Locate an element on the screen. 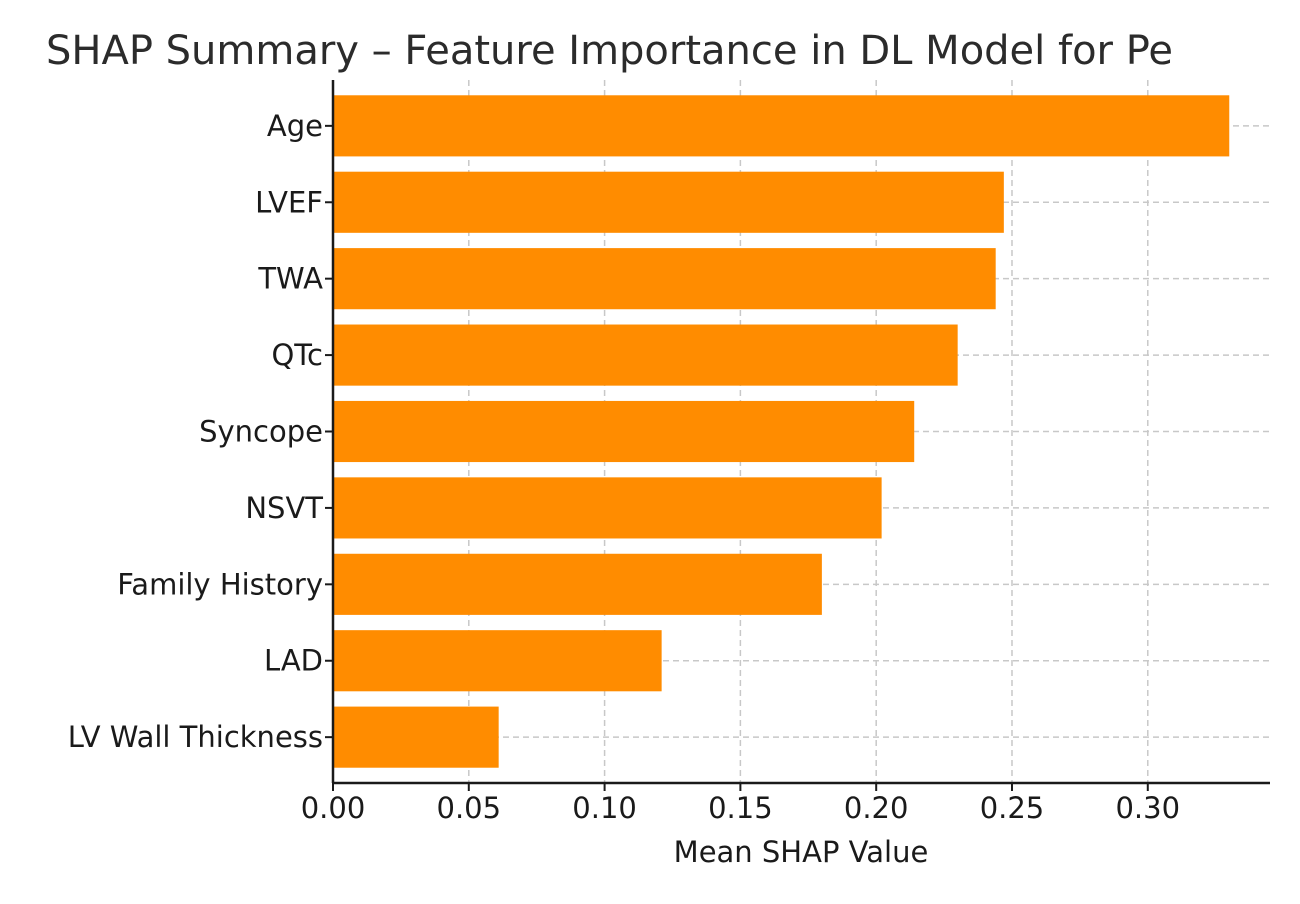  x-tick-label: 0.05 is located at coordinates (469, 808).